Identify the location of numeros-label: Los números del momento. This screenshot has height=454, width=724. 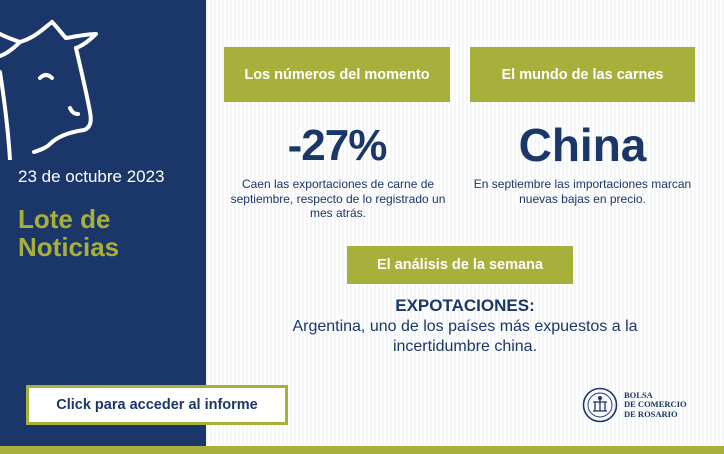
(337, 74).